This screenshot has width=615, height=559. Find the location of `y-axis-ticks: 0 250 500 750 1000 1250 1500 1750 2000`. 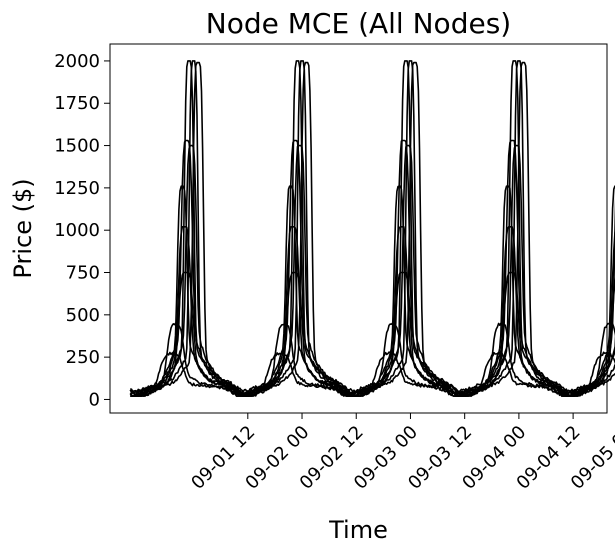

y-axis-ticks: 0 250 500 750 1000 1250 1500 1750 2000 is located at coordinates (82, 230).